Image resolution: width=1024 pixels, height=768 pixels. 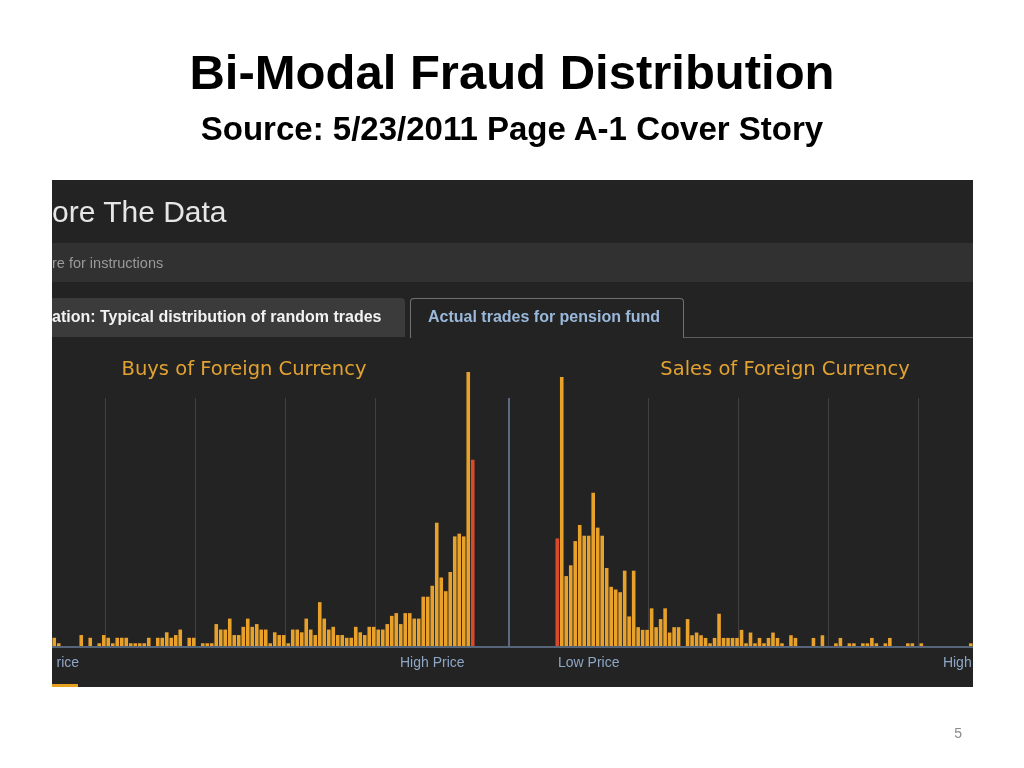 What do you see at coordinates (588, 662) in the screenshot?
I see `x-tick-label: Low Price` at bounding box center [588, 662].